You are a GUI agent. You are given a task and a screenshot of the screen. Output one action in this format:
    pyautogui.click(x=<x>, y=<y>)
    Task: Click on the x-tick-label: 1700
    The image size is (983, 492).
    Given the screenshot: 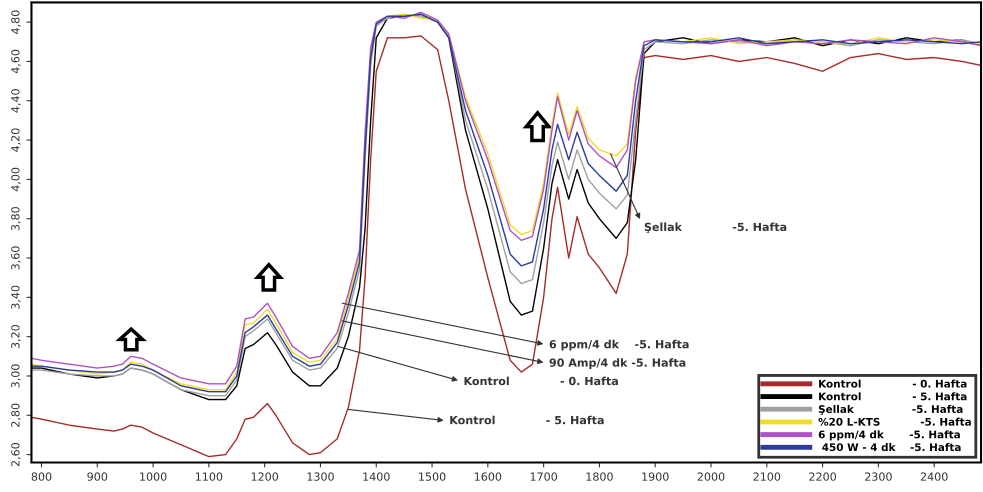 What is the action you would take?
    pyautogui.click(x=544, y=476)
    